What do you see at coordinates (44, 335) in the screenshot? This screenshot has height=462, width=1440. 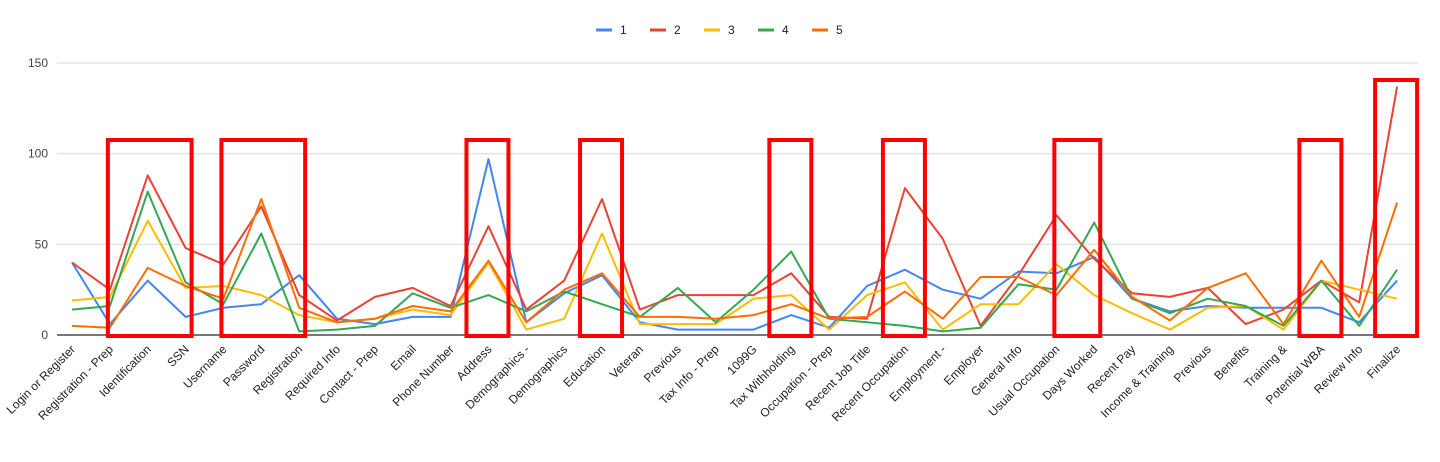 I see `y-tick-label: 0` at bounding box center [44, 335].